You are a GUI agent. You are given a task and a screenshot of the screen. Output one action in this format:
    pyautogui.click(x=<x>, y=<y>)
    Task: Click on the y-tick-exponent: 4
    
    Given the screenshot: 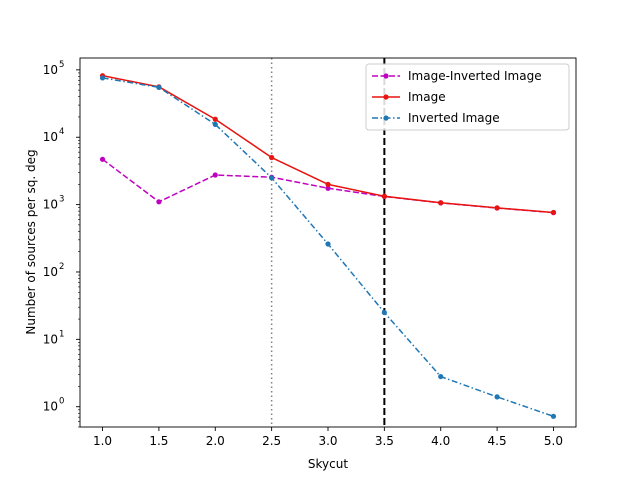 What is the action you would take?
    pyautogui.click(x=61, y=132)
    